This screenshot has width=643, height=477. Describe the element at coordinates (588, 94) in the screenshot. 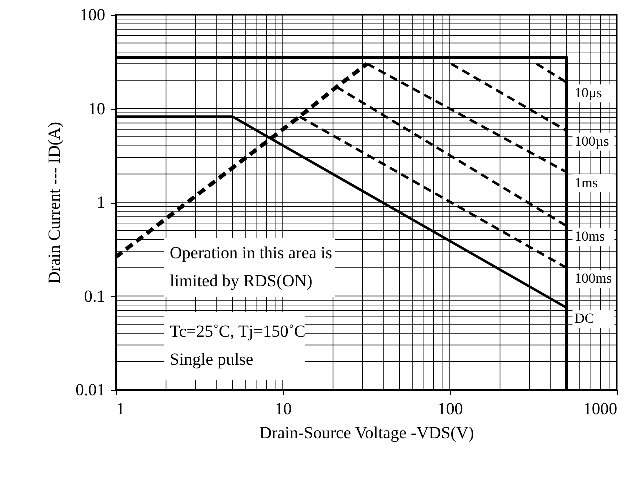

I see `series-label: 10µs` at that location.